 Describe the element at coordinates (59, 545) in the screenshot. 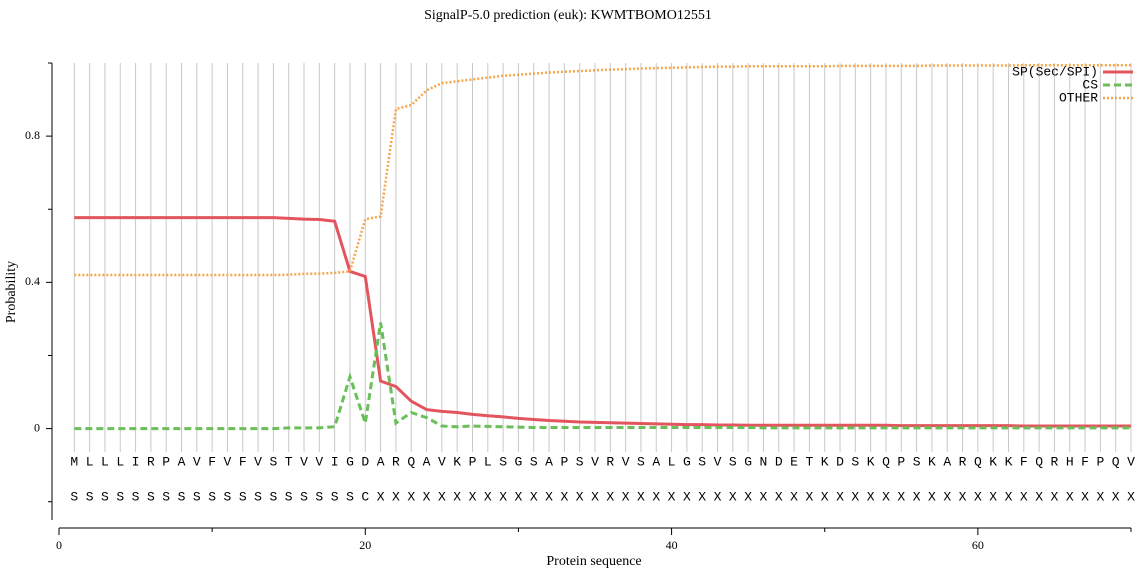

I see `x-tick-label: 0` at that location.